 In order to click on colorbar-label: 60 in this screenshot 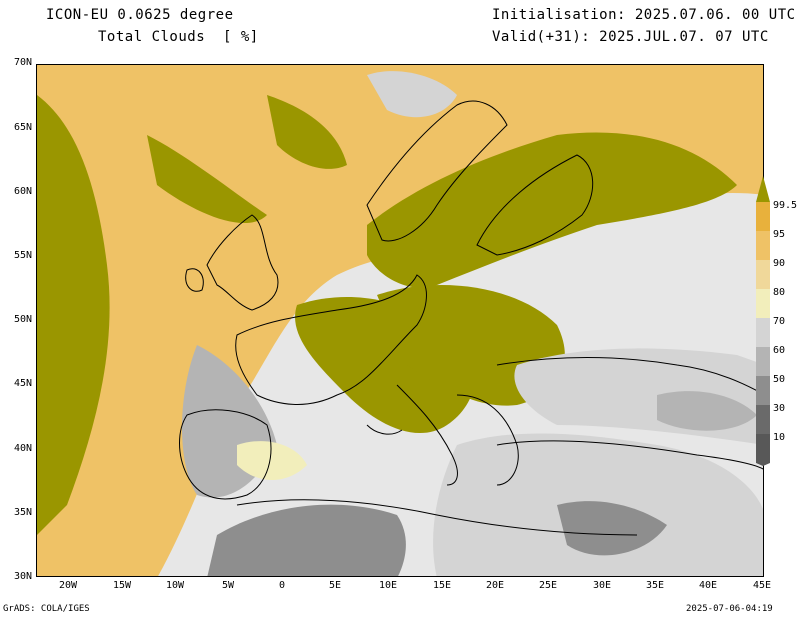, I will do `click(779, 350)`.